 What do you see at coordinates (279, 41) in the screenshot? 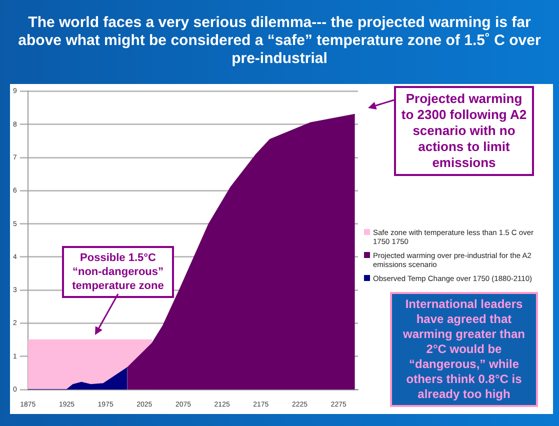
I see `chart-title: The world faces a very serious dilemma--- the projected warming is far above what might be considered a “safe” temperature zone of 1.5˚ C over pre-industrial` at bounding box center [279, 41].